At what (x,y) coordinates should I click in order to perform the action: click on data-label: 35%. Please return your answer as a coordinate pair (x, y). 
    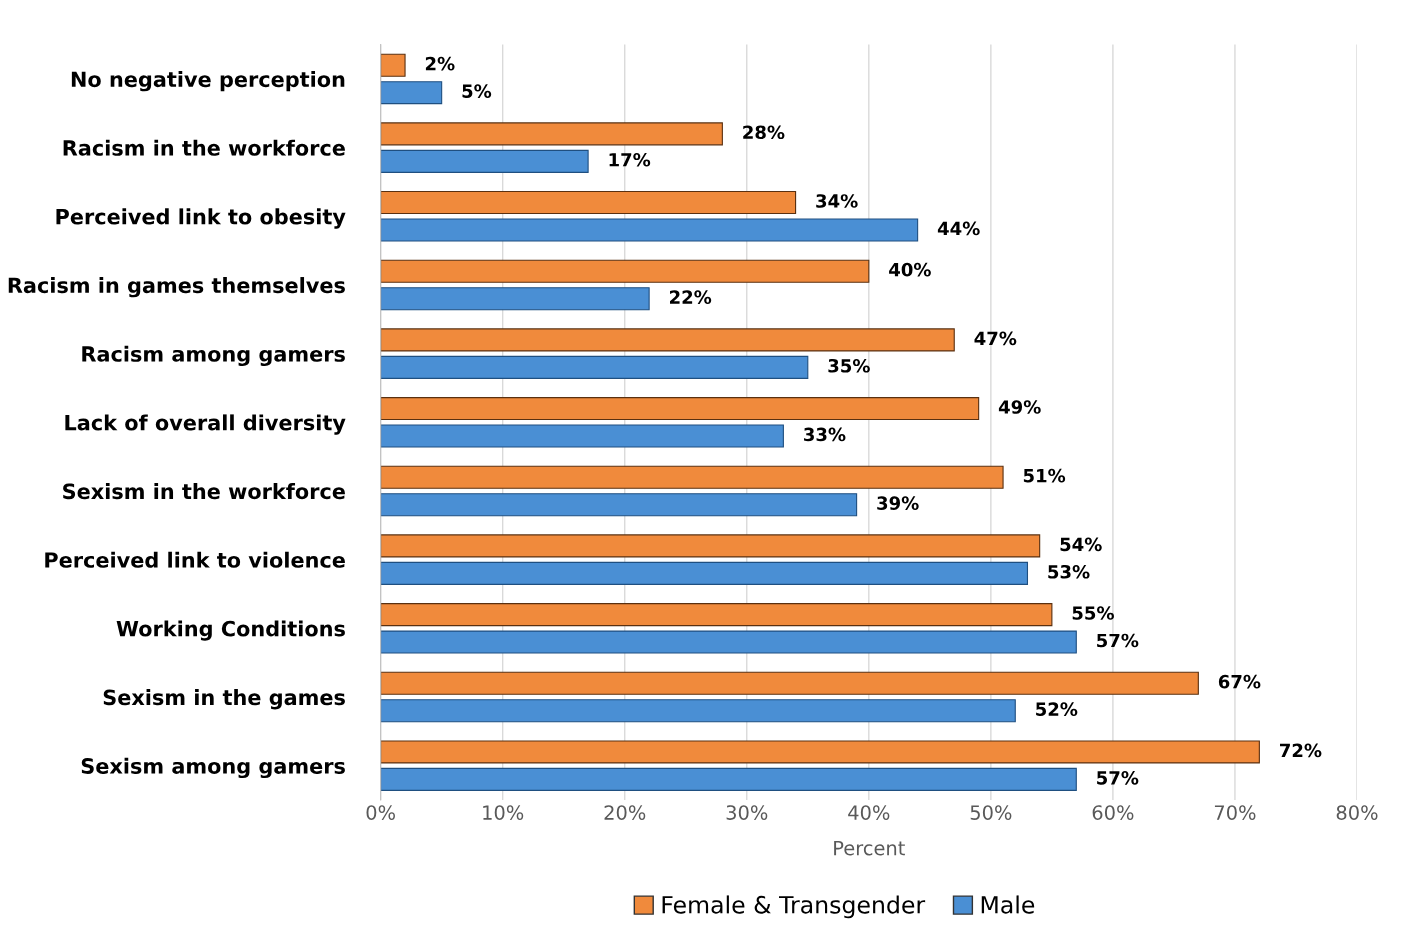
    Looking at the image, I should click on (849, 365).